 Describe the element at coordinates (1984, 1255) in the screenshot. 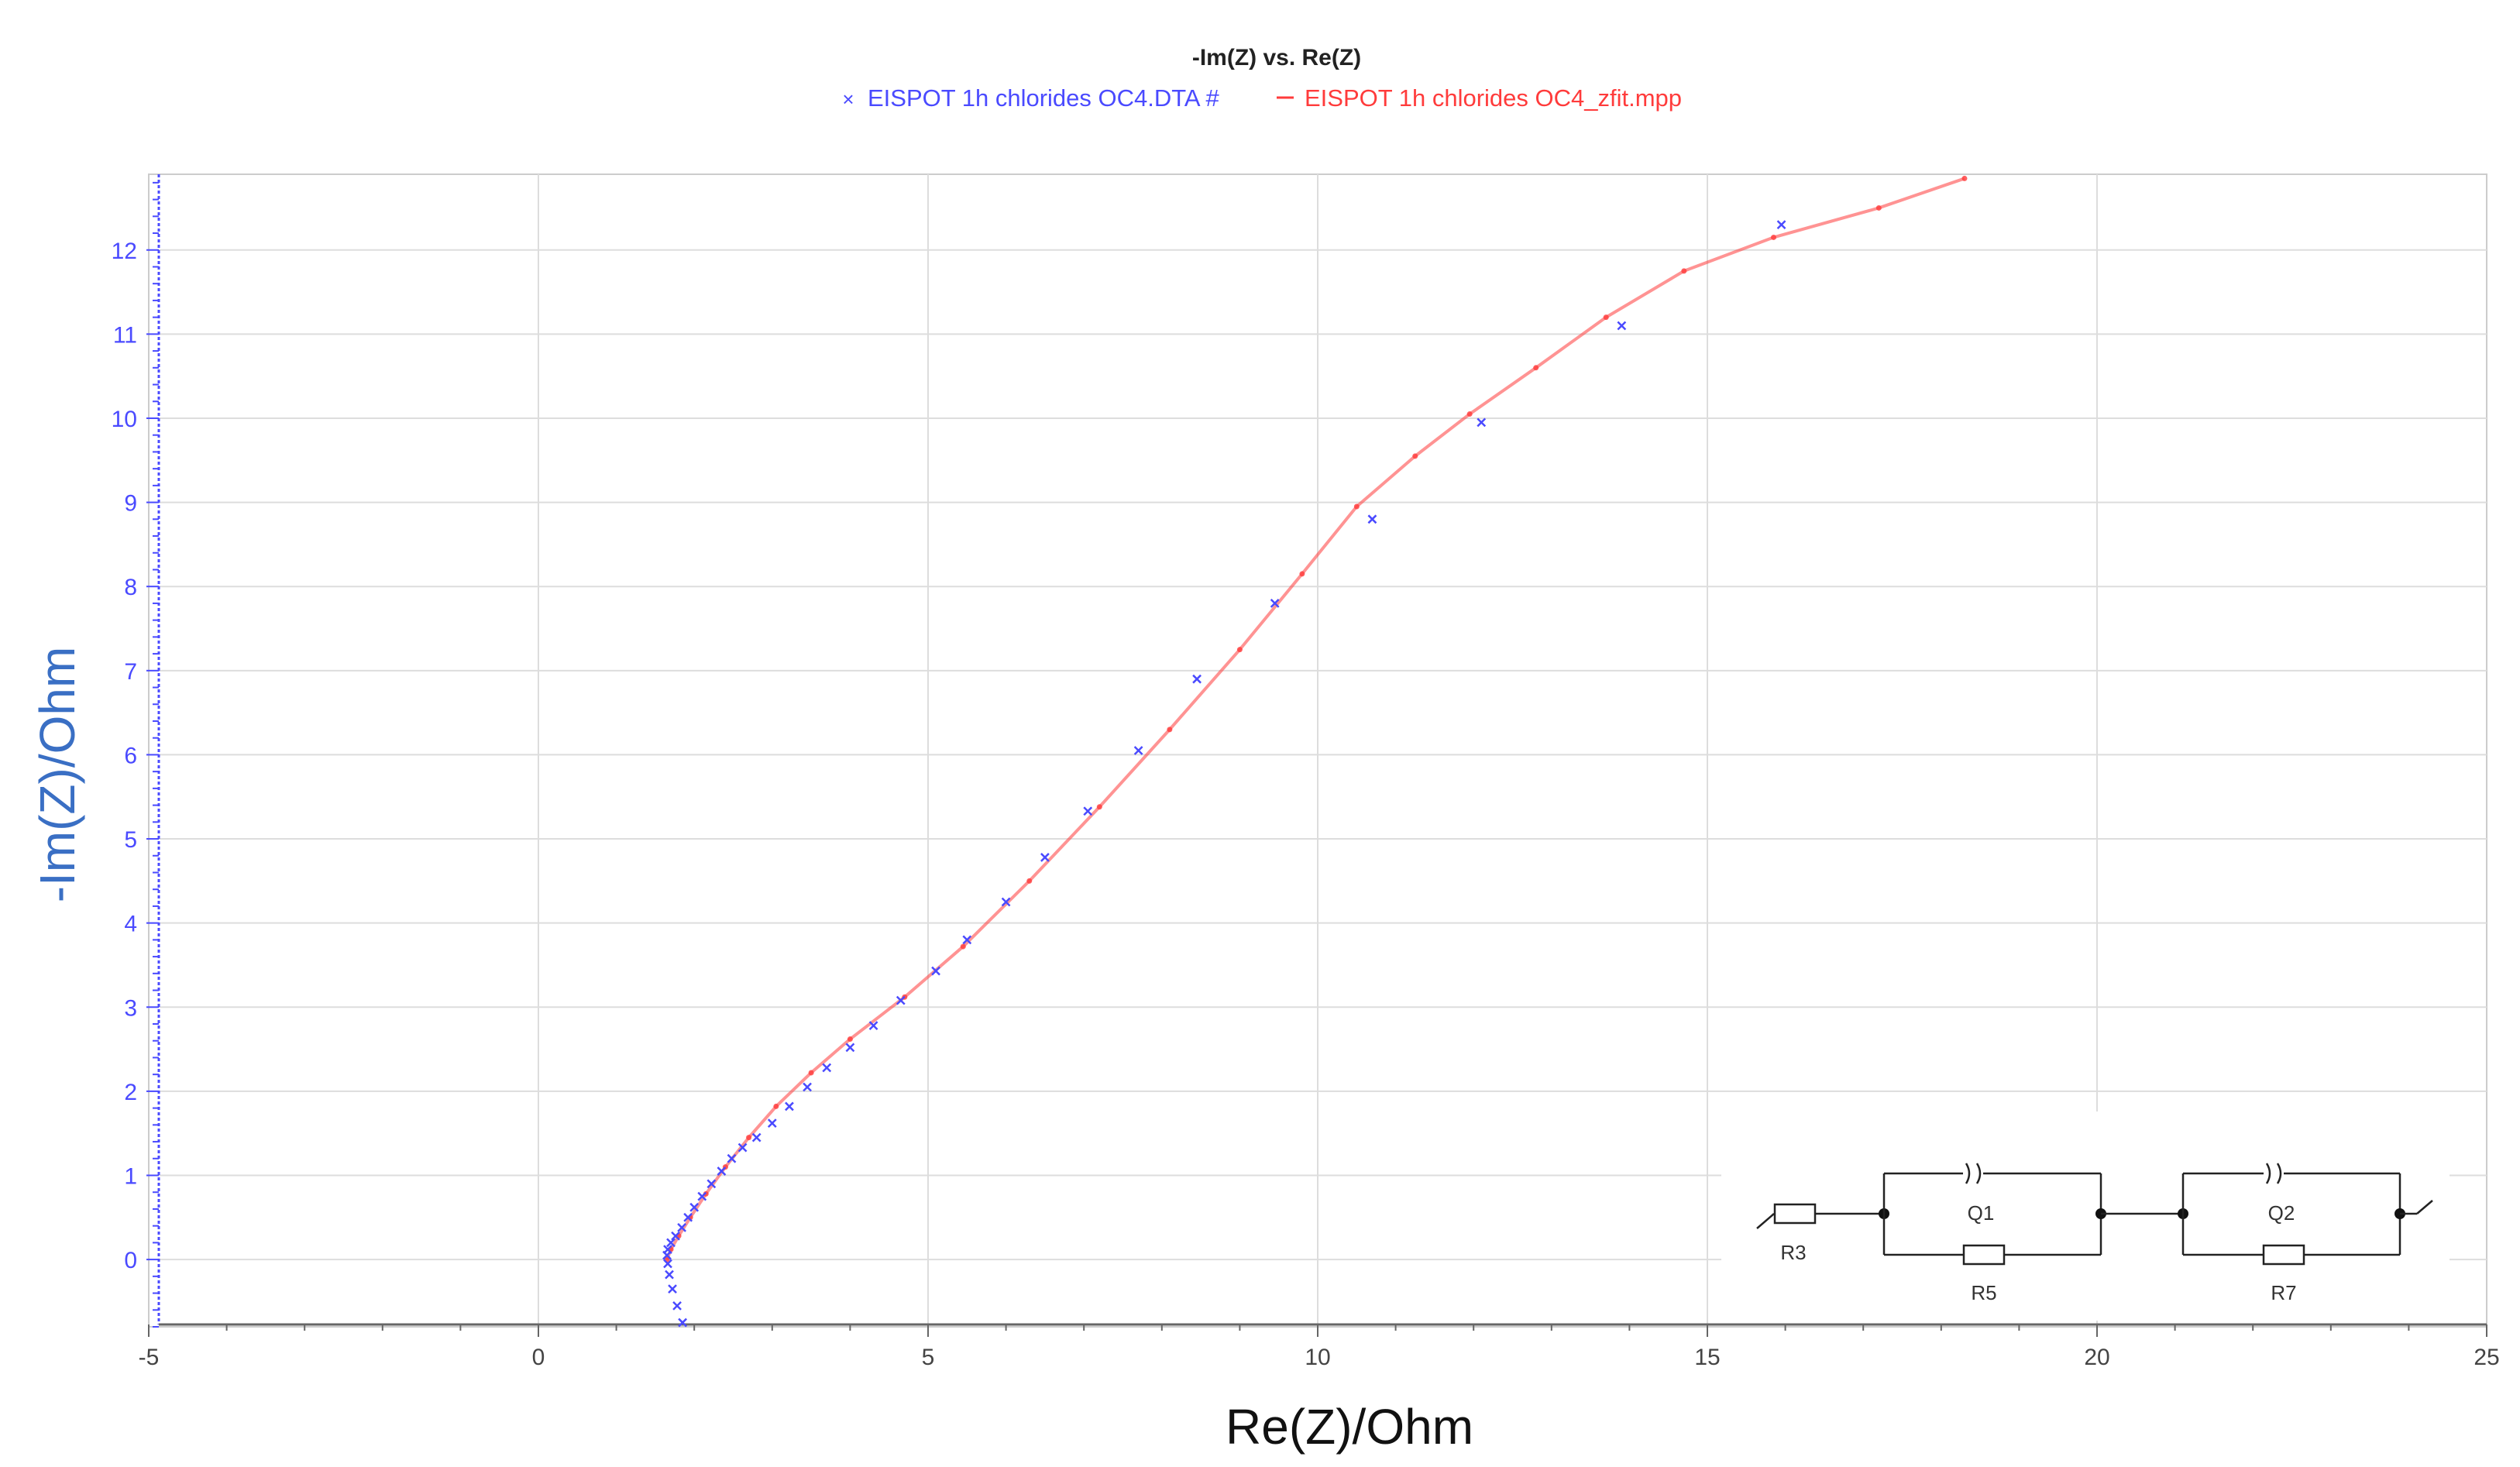

I see `resistor-r5-symbol` at that location.